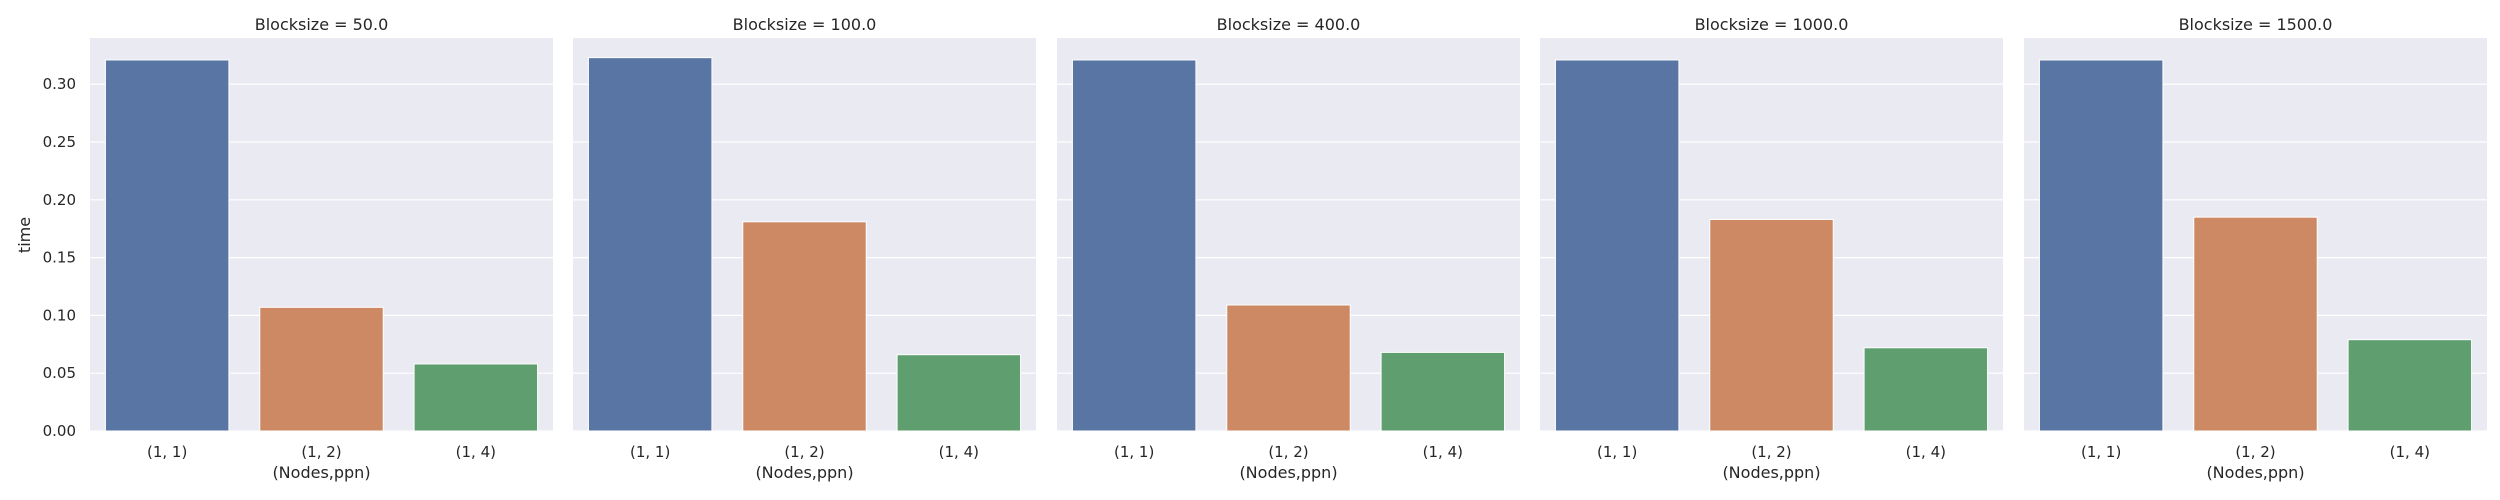  What do you see at coordinates (59, 431) in the screenshot?
I see `y-tick-label: 0.00` at bounding box center [59, 431].